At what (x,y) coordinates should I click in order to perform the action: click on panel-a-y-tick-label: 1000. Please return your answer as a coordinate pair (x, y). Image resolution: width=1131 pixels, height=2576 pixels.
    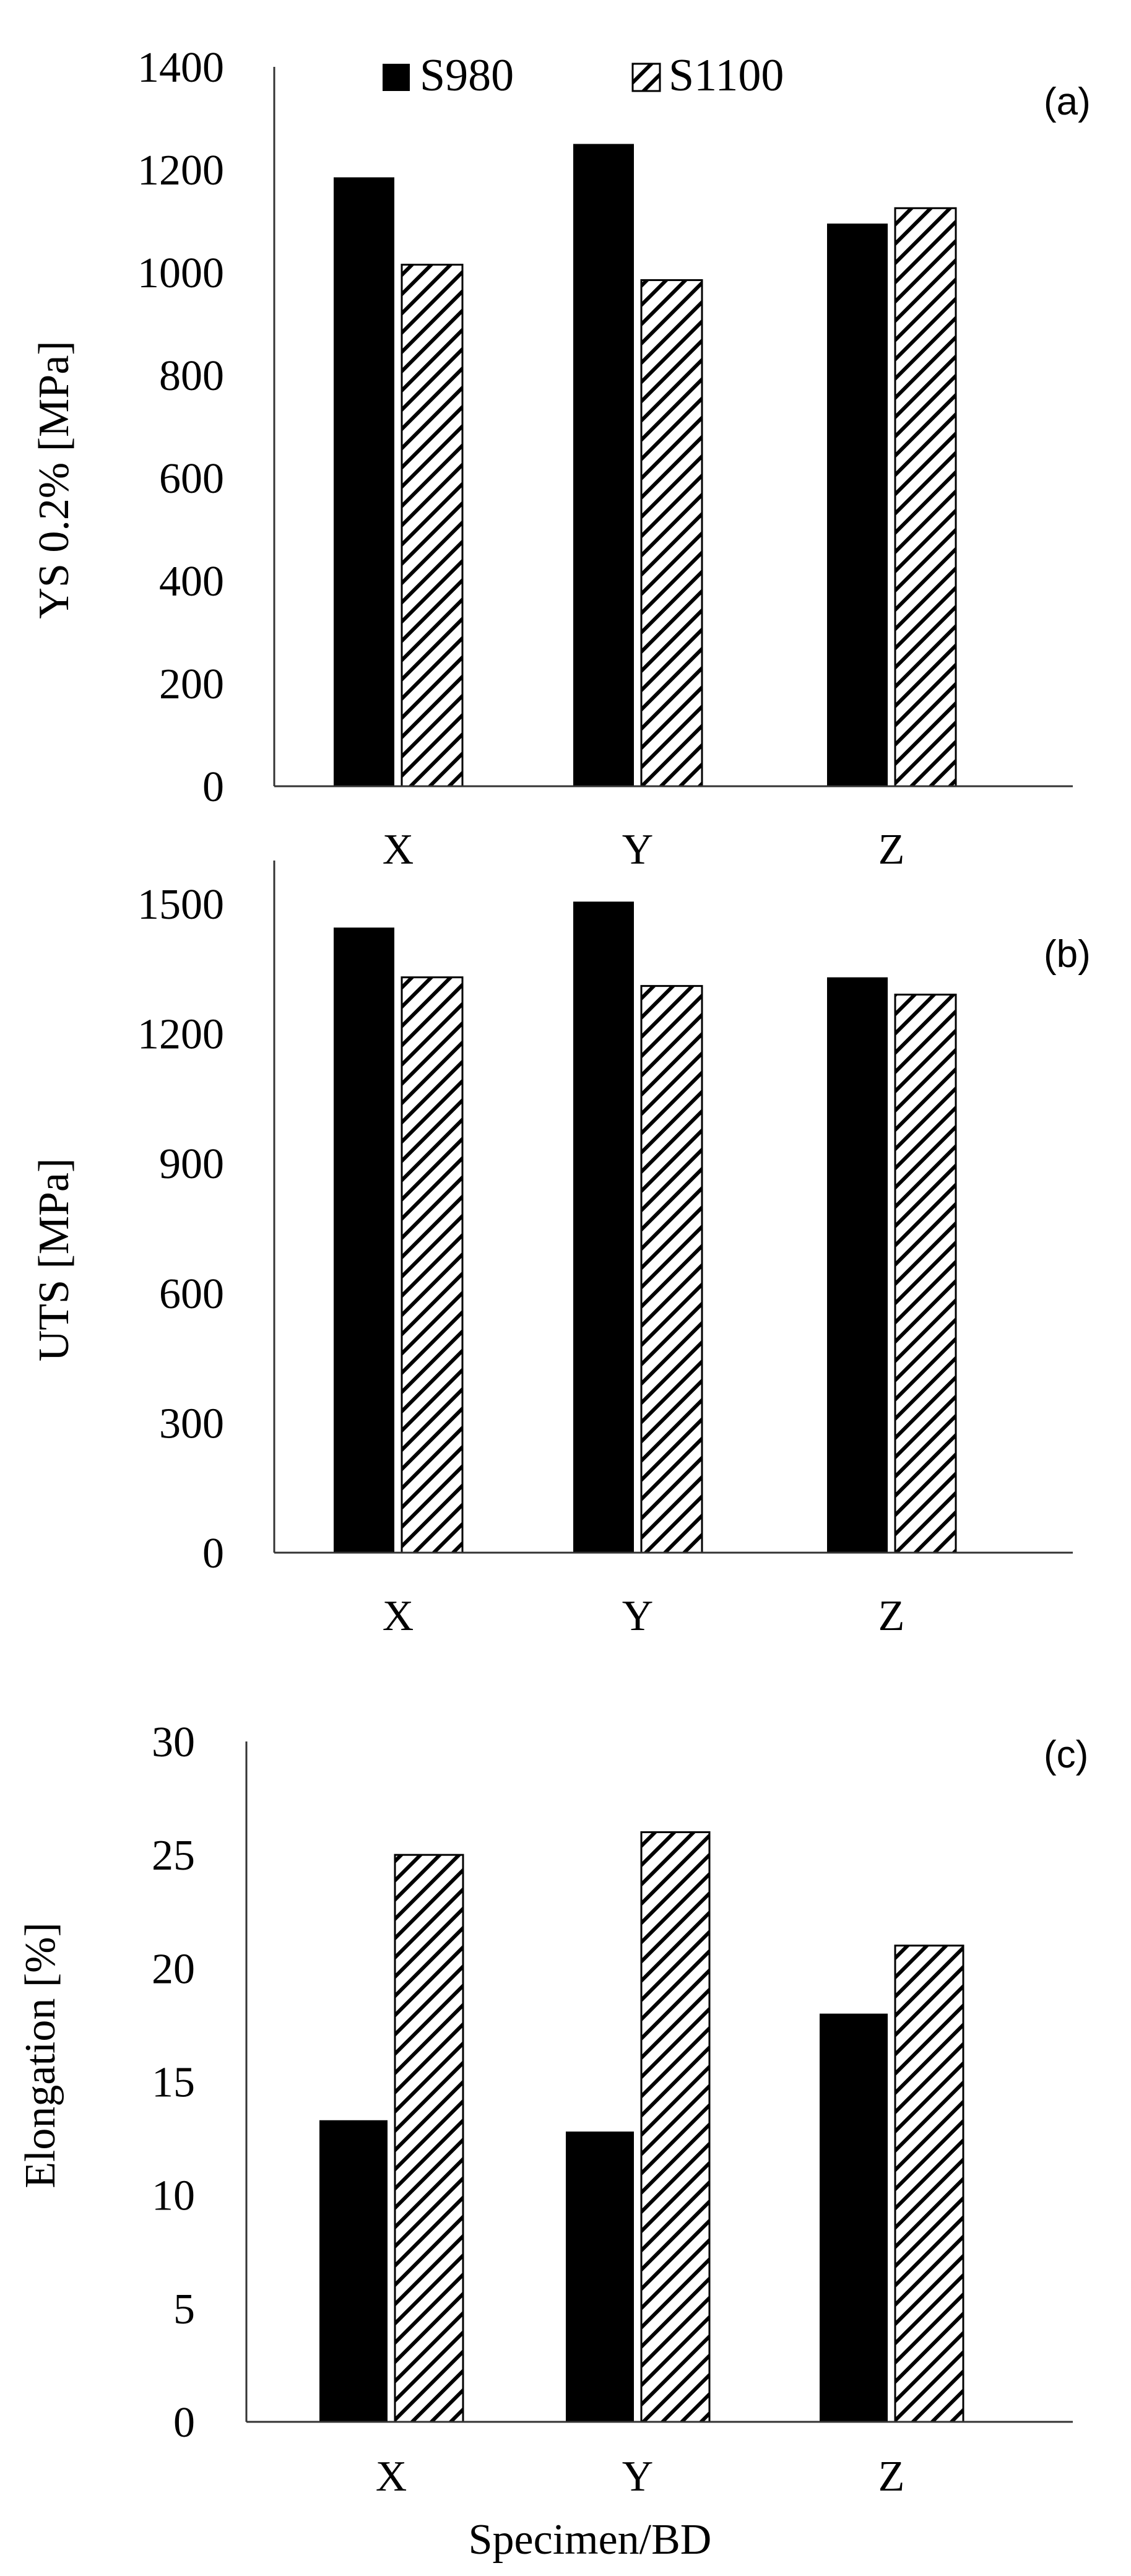
    Looking at the image, I should click on (181, 273).